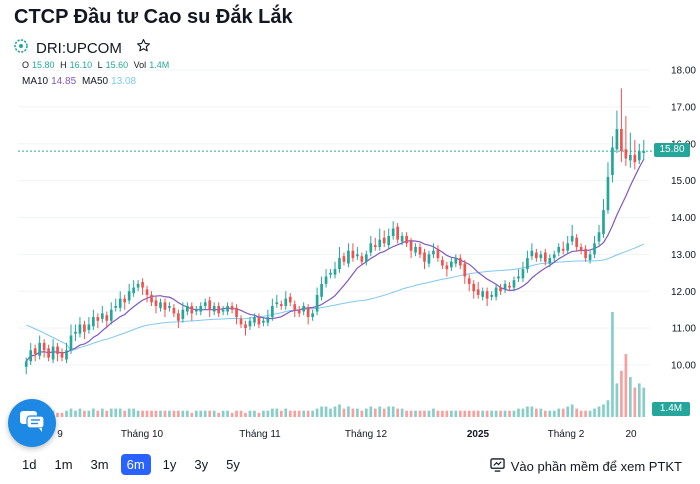 This screenshot has height=484, width=700. I want to click on open-pro-software-link: Vào phần mềm để xem PTKT, so click(586, 466).